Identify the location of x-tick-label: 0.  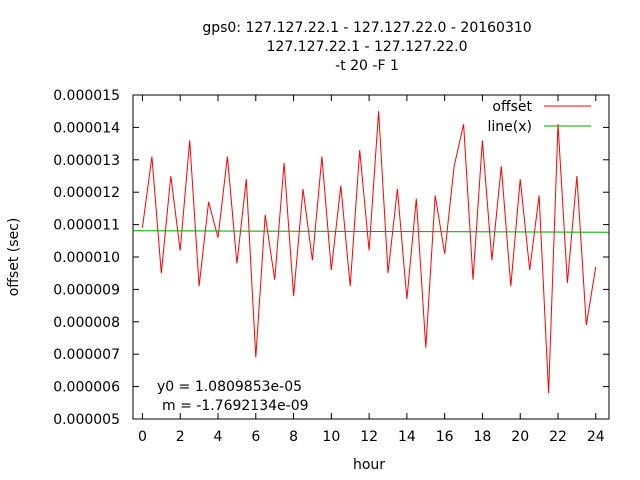
(142, 437).